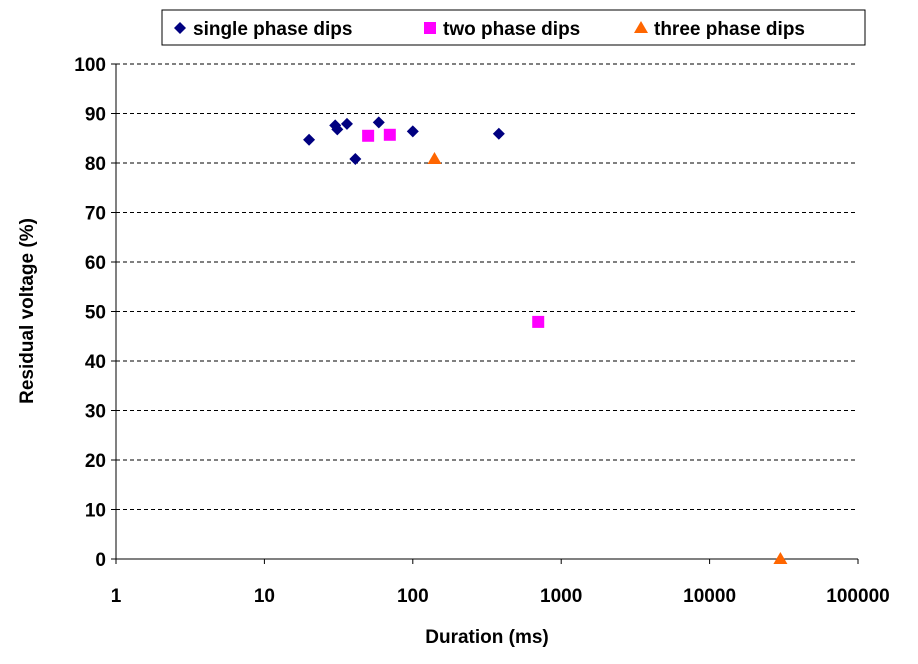 The width and height of the screenshot is (918, 664). I want to click on y-tick-label: 10, so click(95, 511).